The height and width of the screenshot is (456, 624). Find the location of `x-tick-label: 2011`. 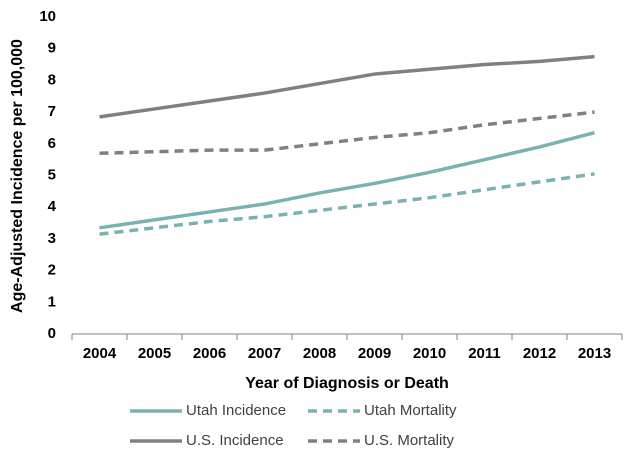

x-tick-label: 2011 is located at coordinates (484, 353).